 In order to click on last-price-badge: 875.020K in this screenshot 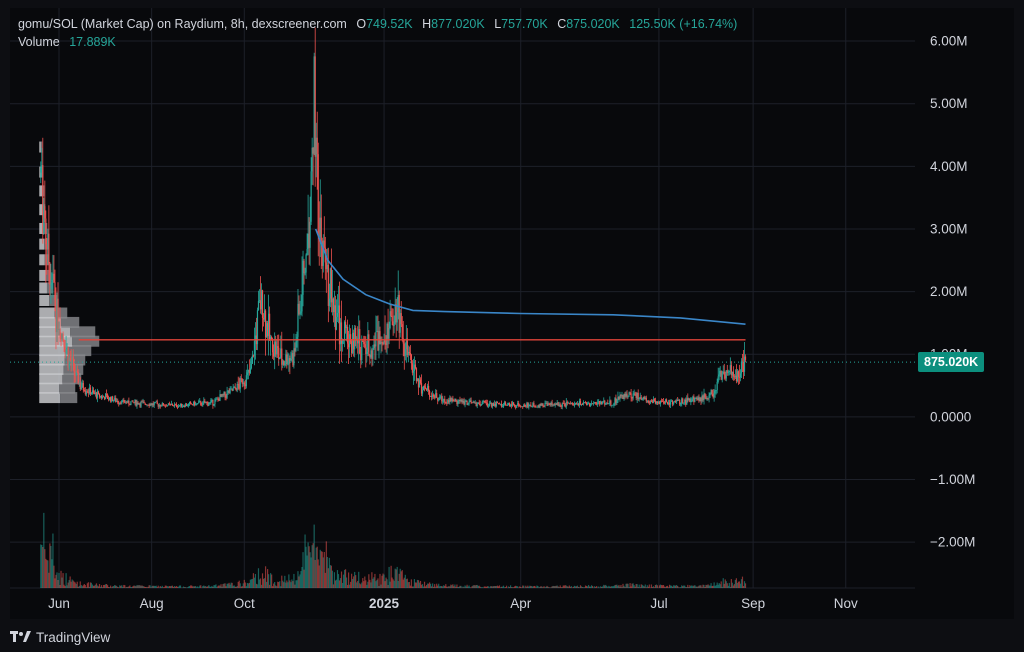, I will do `click(951, 362)`.